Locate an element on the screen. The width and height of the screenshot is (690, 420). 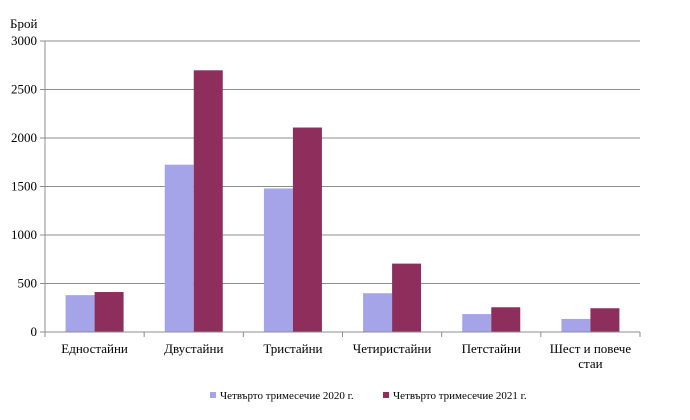
y-tick-label: 2500 is located at coordinates (24, 89).